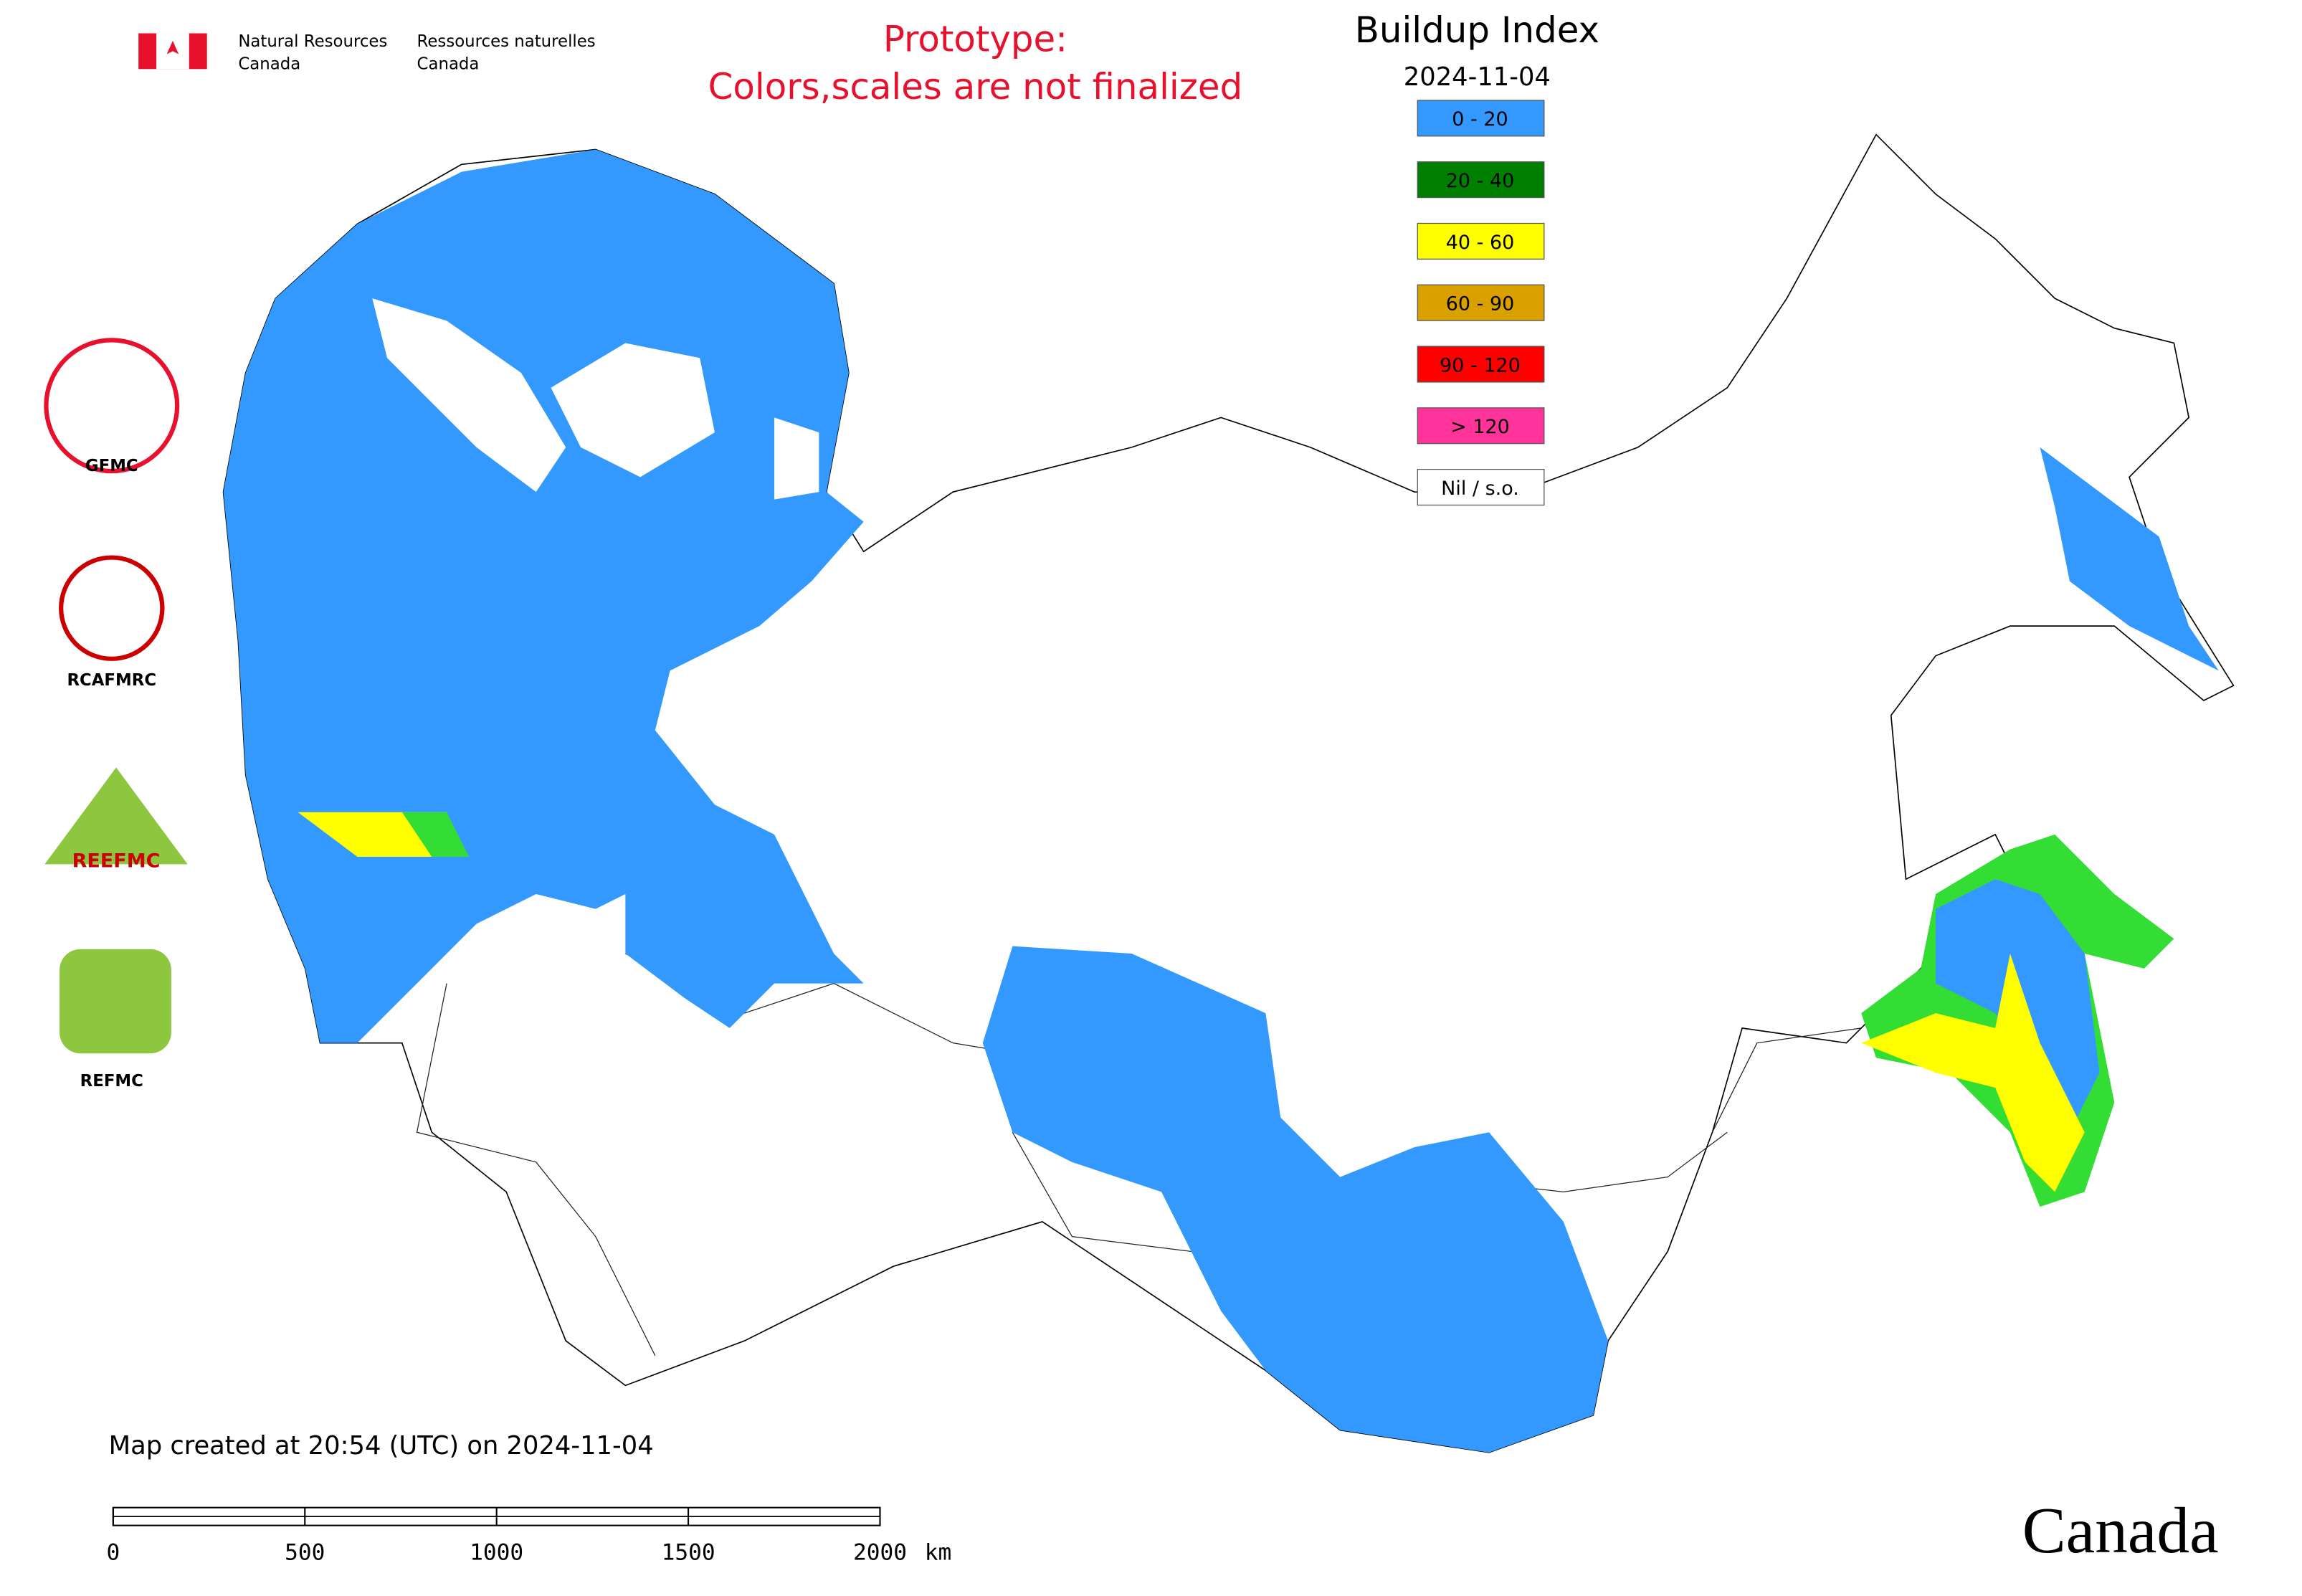 The height and width of the screenshot is (1596, 2302). What do you see at coordinates (305, 1552) in the screenshot?
I see `scale-label: 500` at bounding box center [305, 1552].